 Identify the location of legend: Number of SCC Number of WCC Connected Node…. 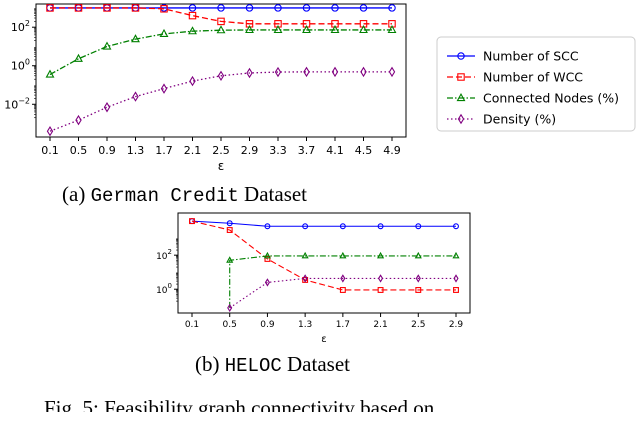
(536, 84).